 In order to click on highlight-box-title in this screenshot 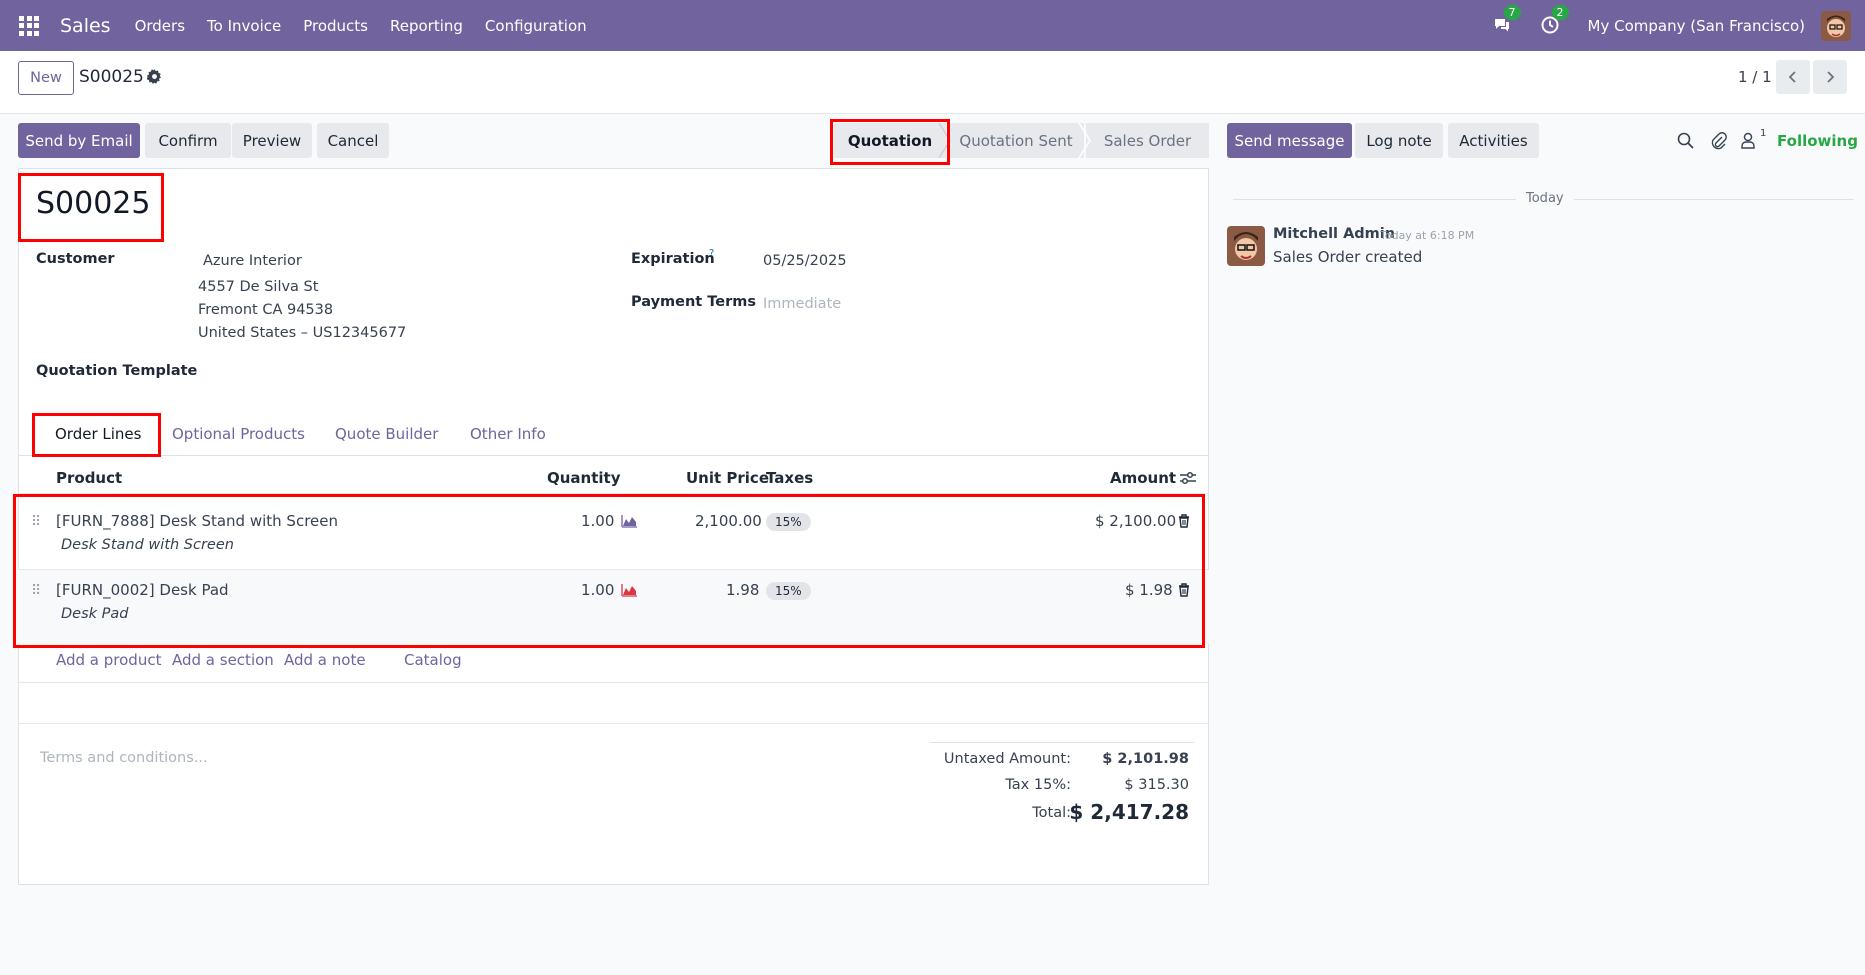, I will do `click(91, 207)`.